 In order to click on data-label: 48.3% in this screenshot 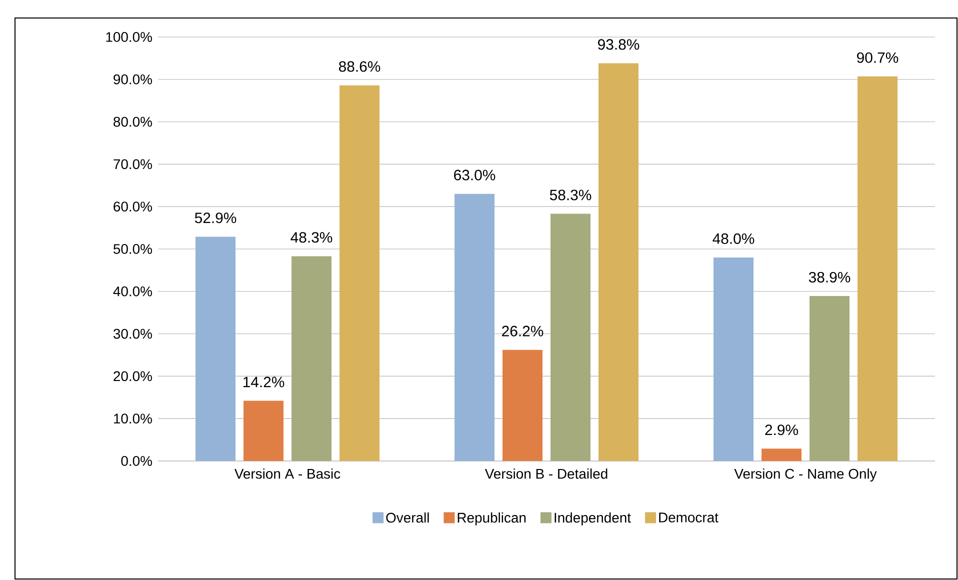, I will do `click(311, 237)`.